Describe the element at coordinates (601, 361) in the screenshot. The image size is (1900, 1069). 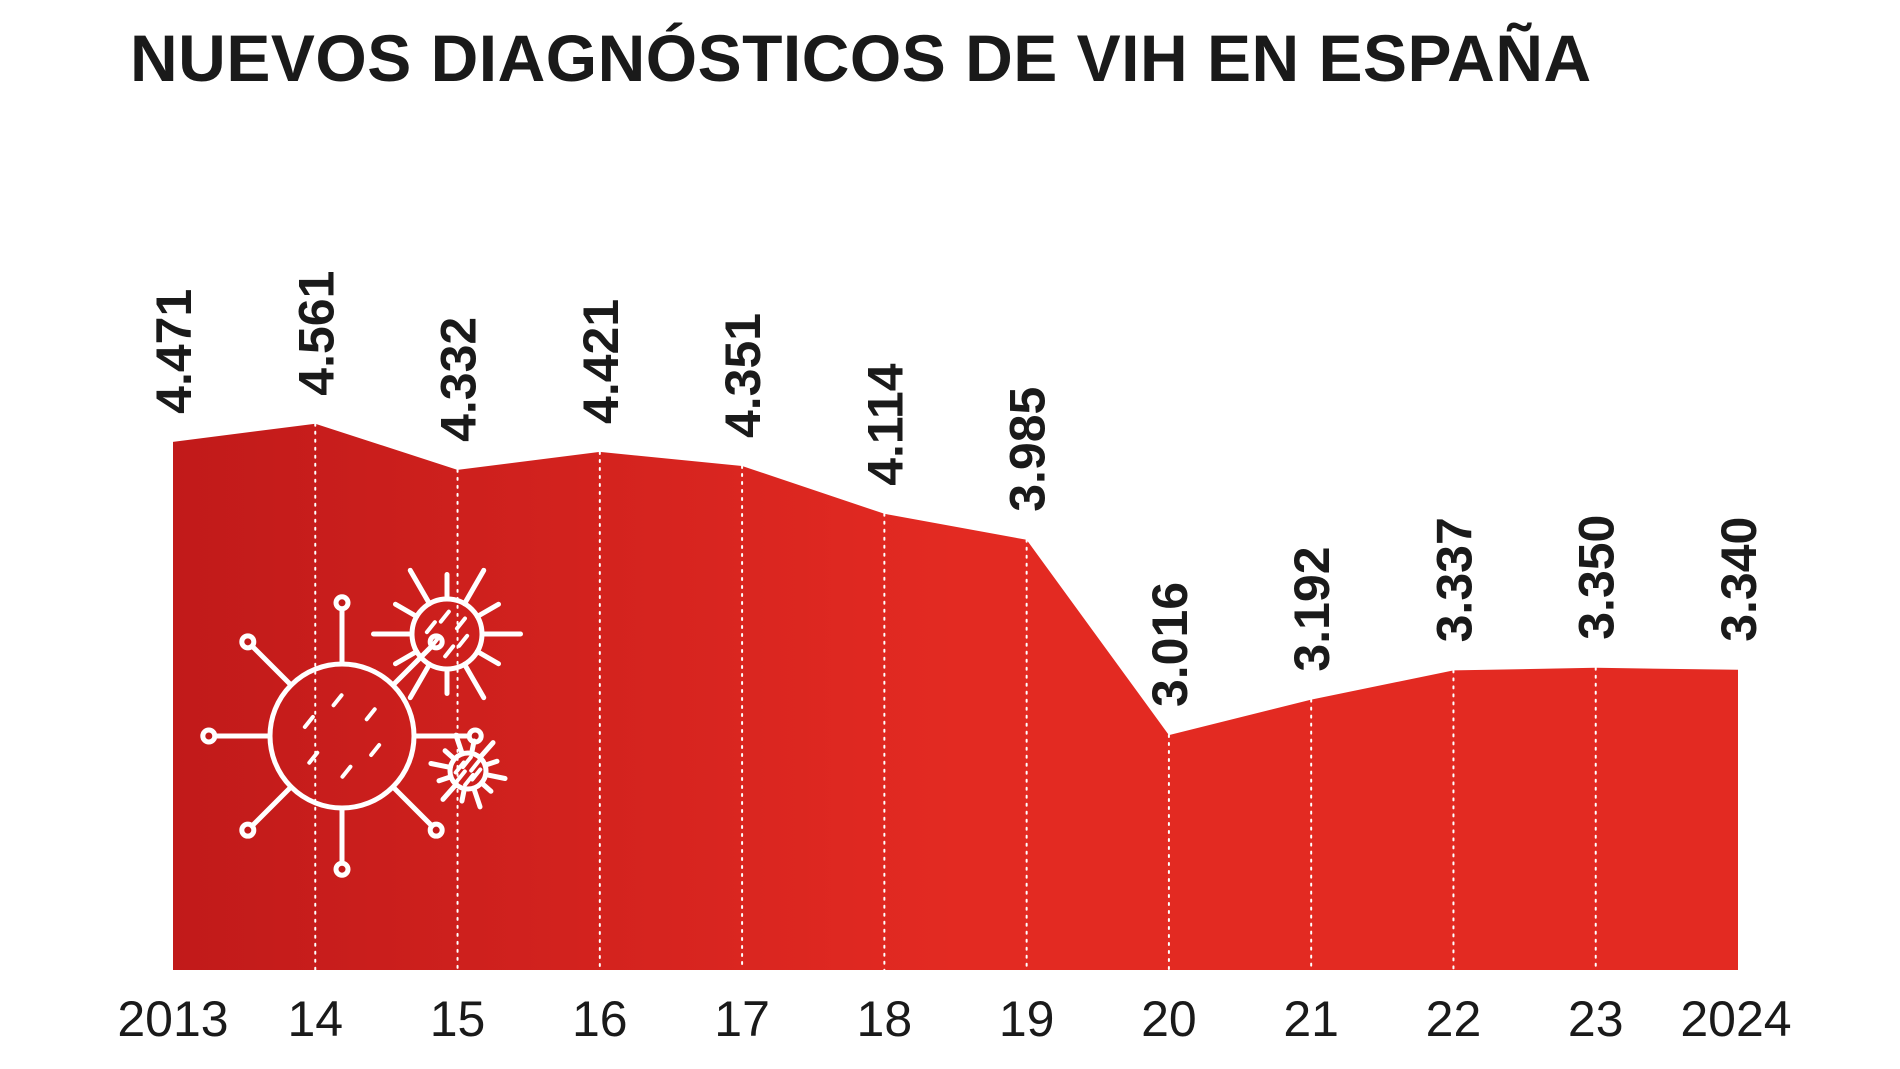
I see `value-label: 4.421` at that location.